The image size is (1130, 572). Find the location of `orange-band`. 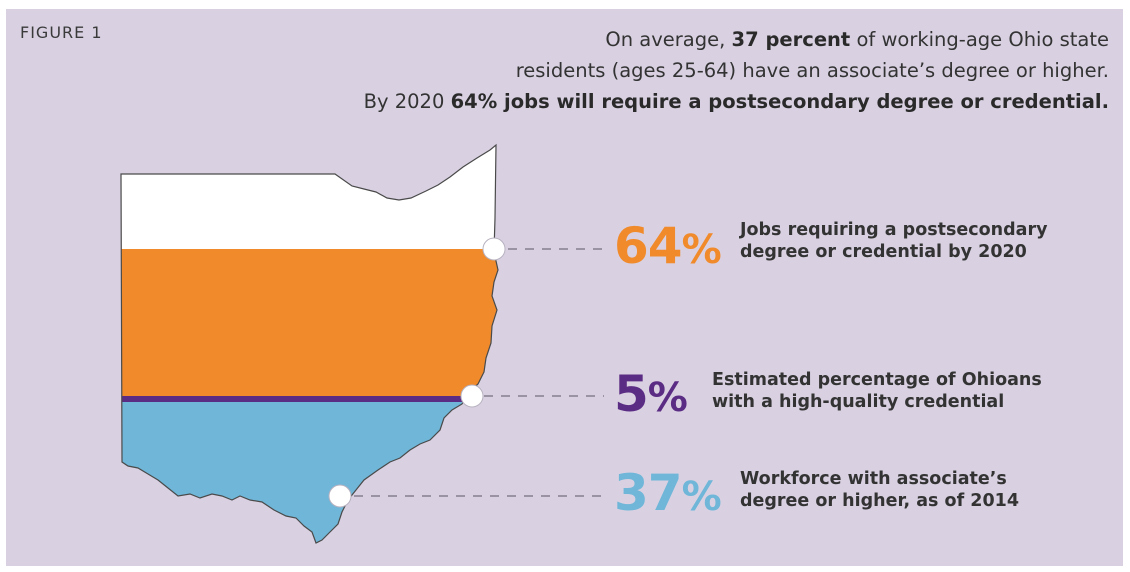

orange-band is located at coordinates (309, 322).